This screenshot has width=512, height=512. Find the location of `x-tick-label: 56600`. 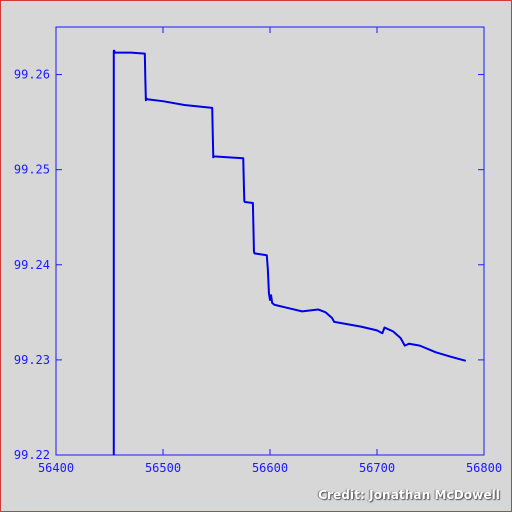

x-tick-label: 56600 is located at coordinates (270, 468).